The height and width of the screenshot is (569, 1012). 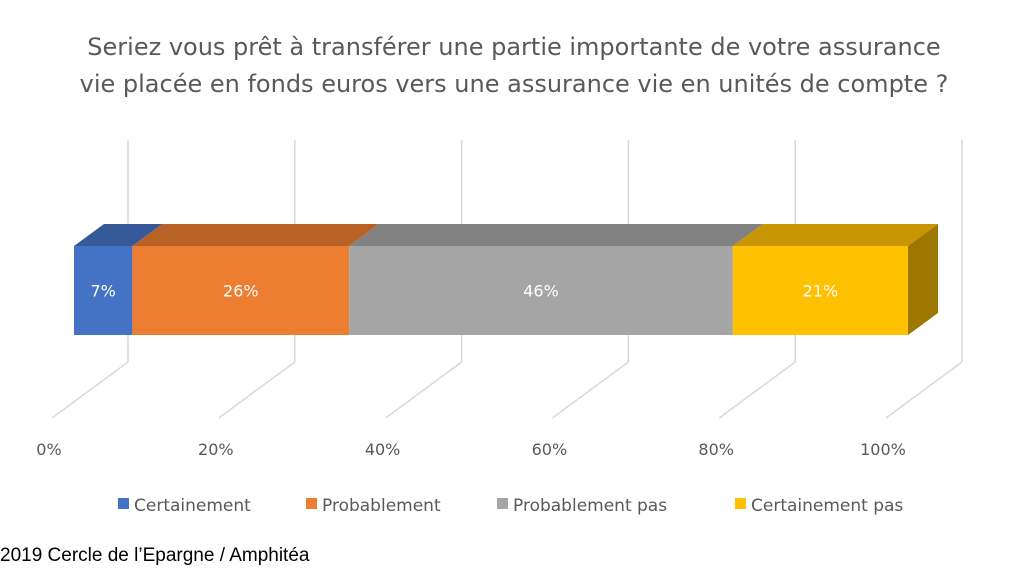 What do you see at coordinates (381, 506) in the screenshot?
I see `legend-label-1: Probablement` at bounding box center [381, 506].